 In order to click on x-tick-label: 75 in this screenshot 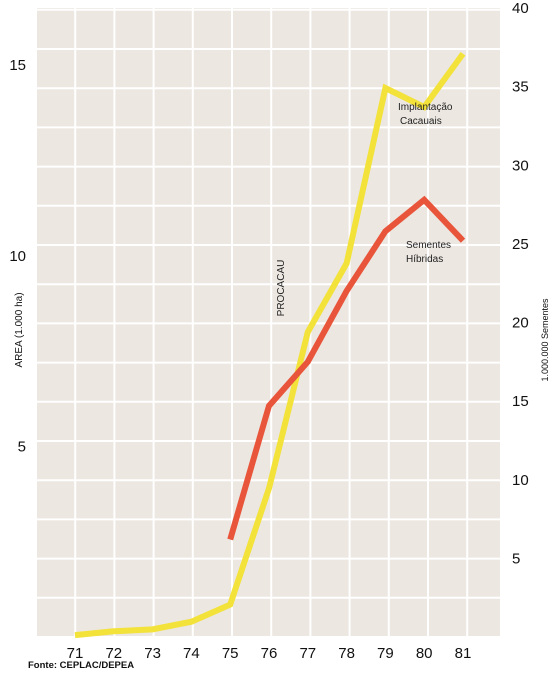, I will do `click(230, 653)`.